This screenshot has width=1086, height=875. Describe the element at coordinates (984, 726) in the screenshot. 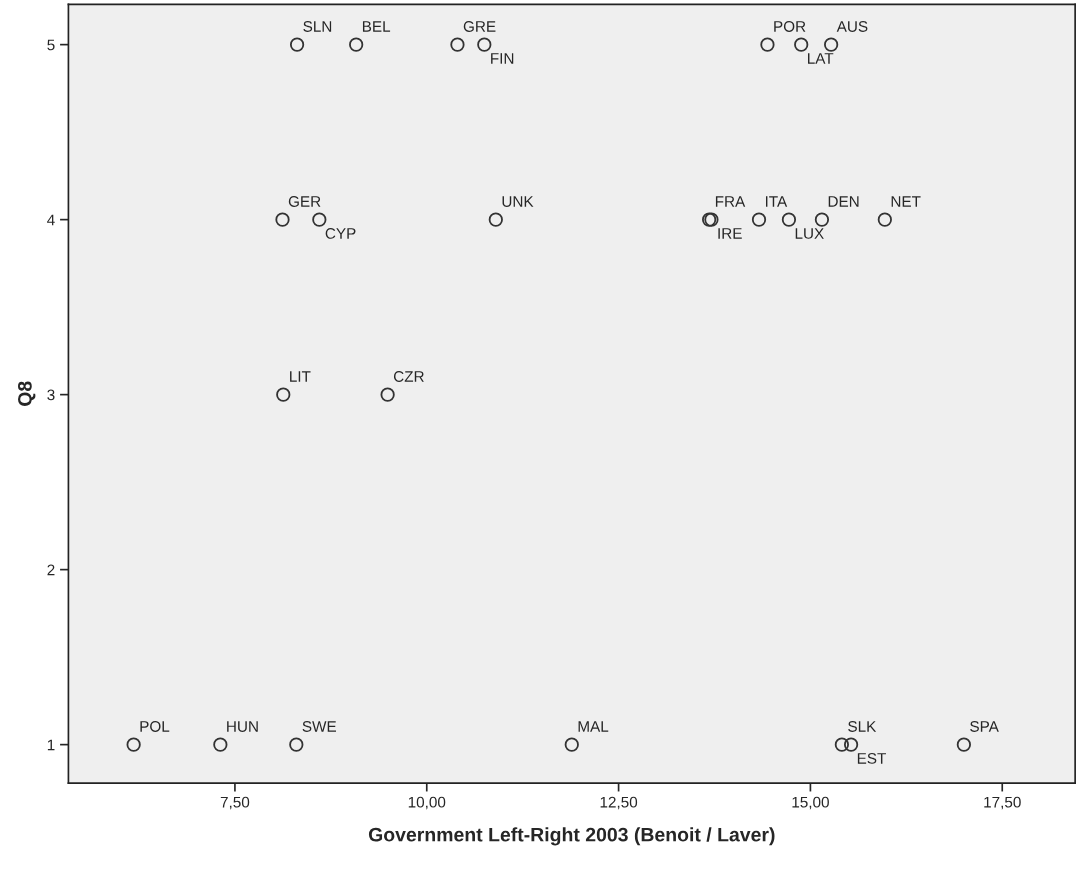

I see `annotation: SPA` at that location.